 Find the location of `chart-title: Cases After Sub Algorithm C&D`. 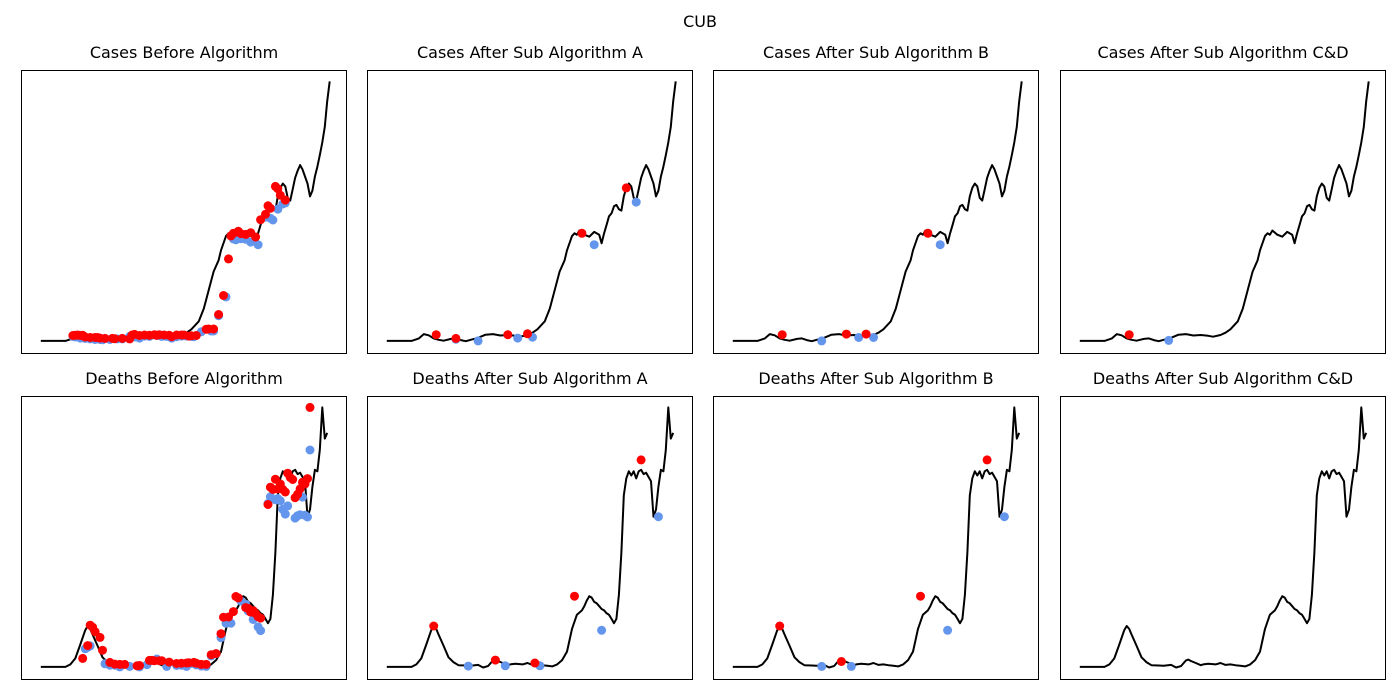

chart-title: Cases After Sub Algorithm C&D is located at coordinates (1223, 52).